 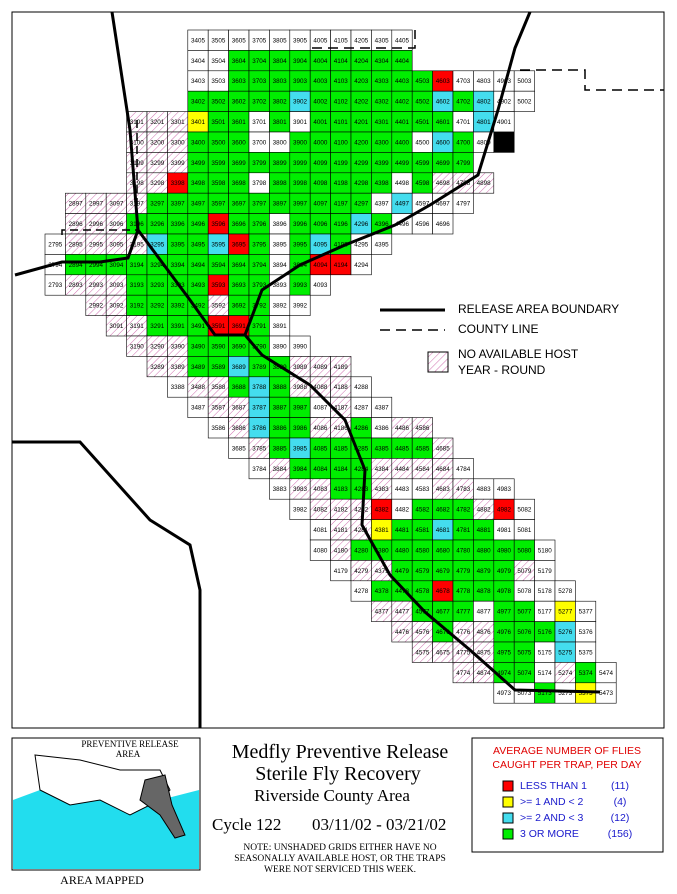 What do you see at coordinates (280, 102) in the screenshot?
I see `grid-label: 3802` at bounding box center [280, 102].